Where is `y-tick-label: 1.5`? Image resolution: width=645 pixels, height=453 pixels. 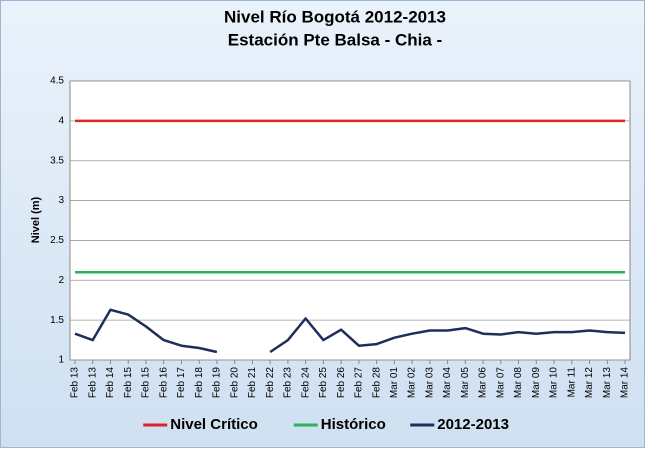
y-tick-label: 1.5 is located at coordinates (57, 320).